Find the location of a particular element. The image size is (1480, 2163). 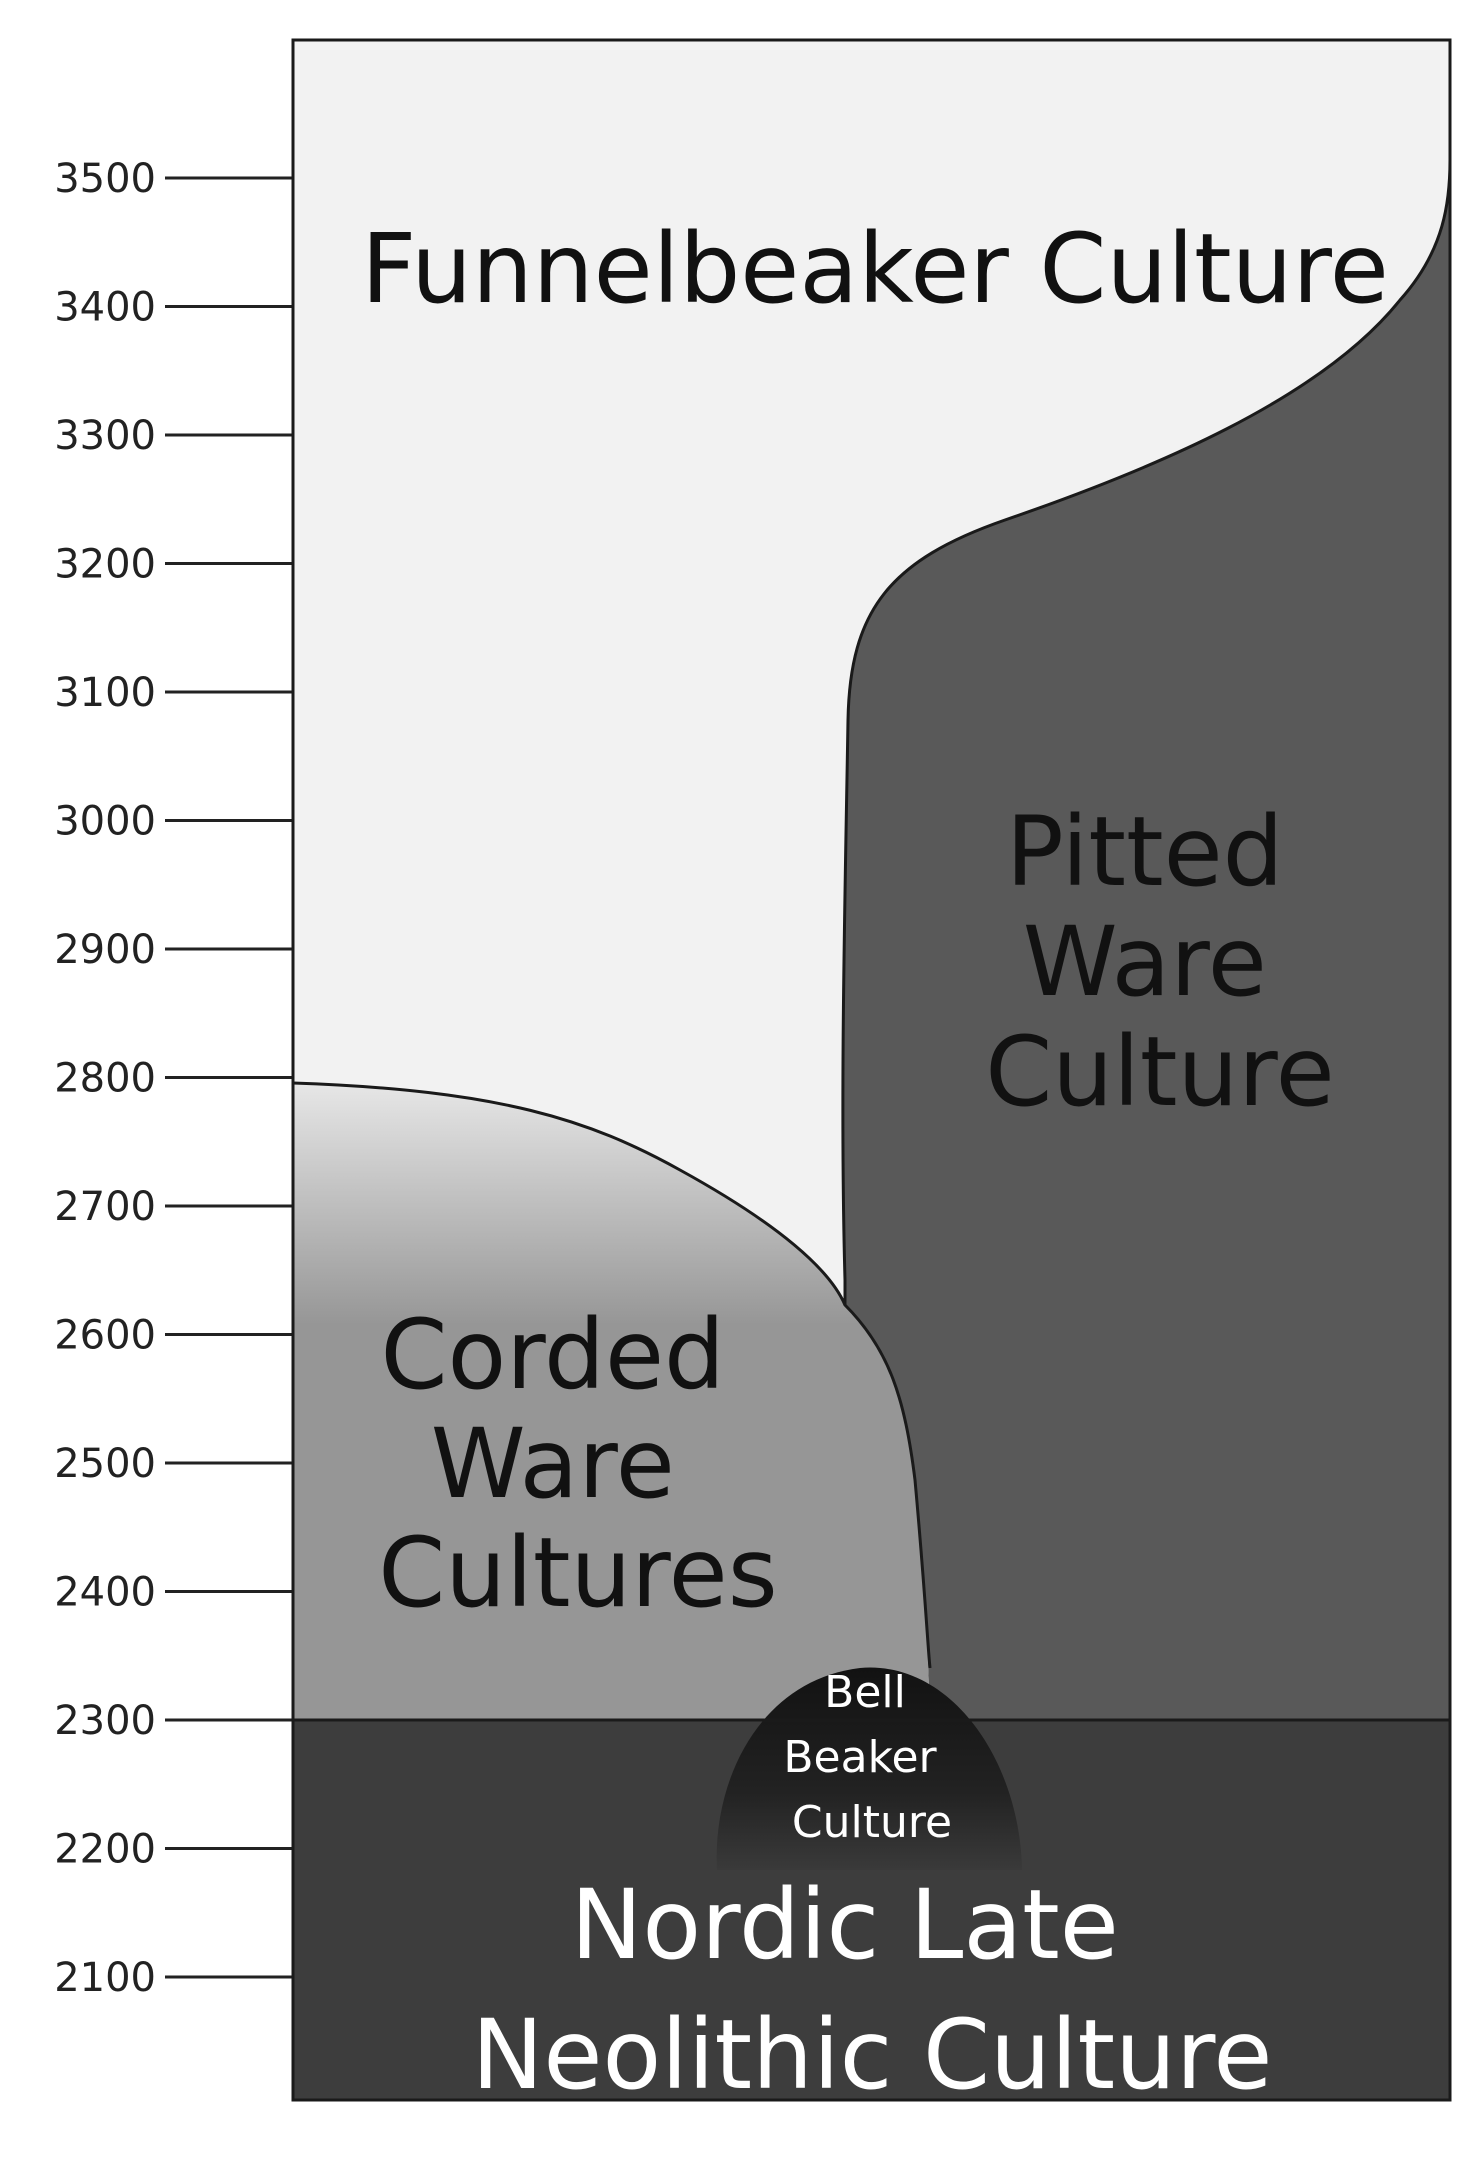

nordic-label-line-2: Neolithic Culture is located at coordinates (872, 2055).